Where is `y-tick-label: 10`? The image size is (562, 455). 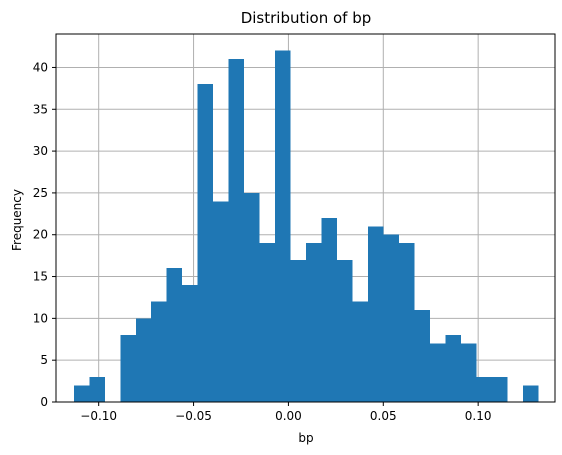 y-tick-label: 10 is located at coordinates (40, 318).